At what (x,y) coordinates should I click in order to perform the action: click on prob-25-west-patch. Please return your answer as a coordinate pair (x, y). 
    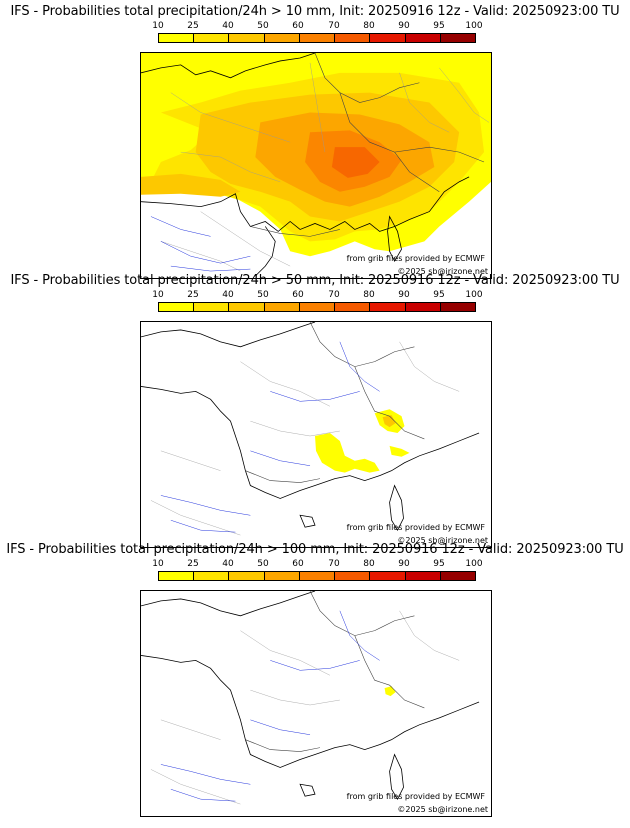
    Looking at the image, I should click on (191, 185).